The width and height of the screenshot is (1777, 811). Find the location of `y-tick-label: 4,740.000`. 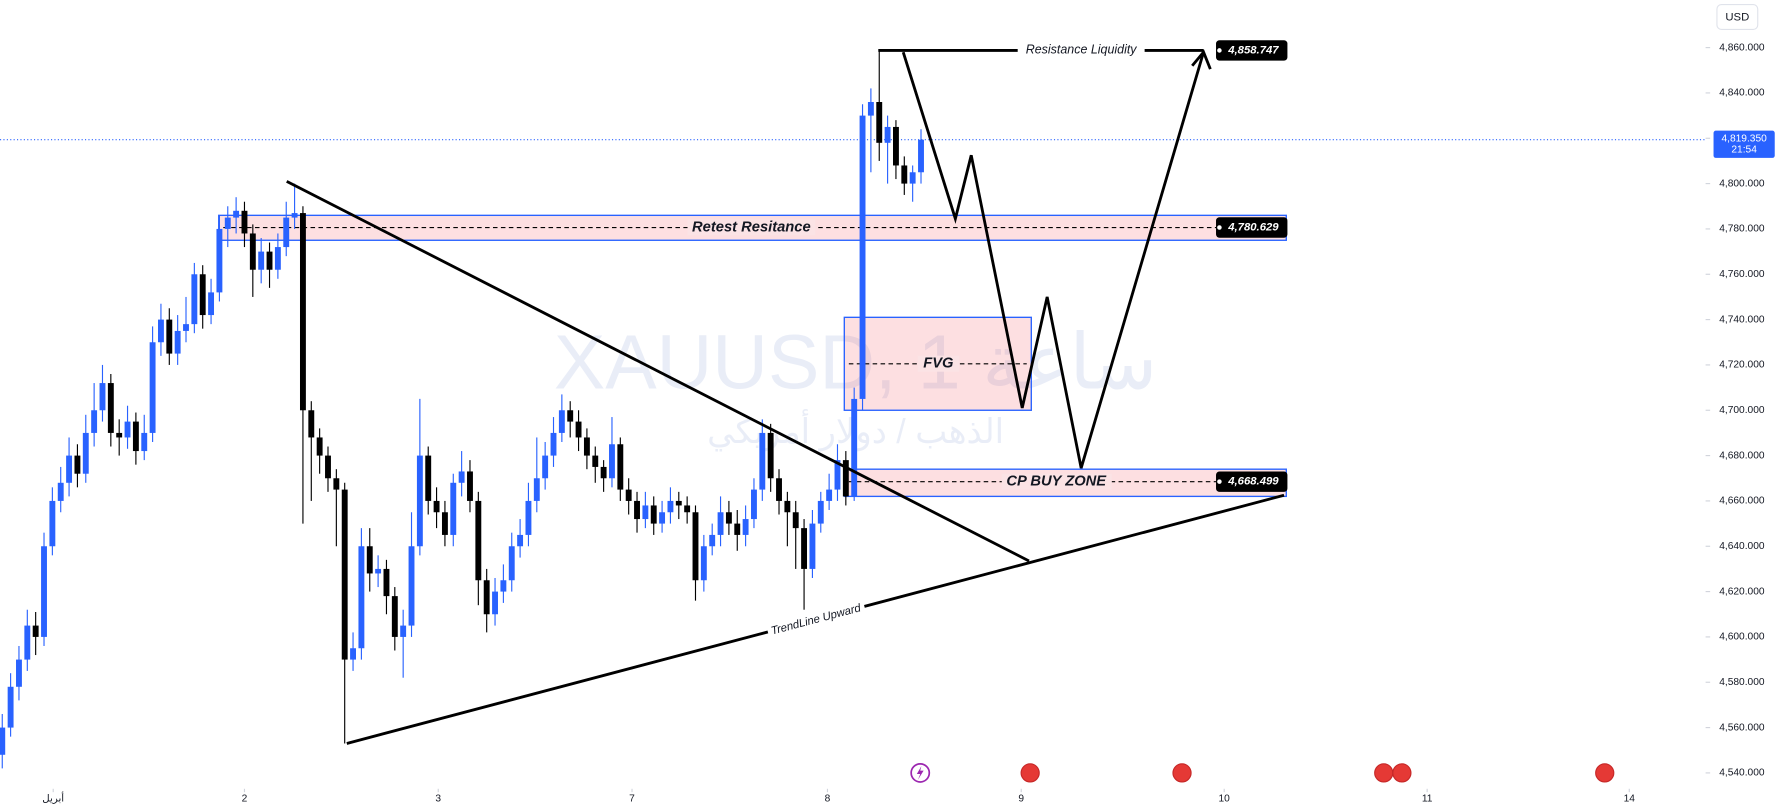

y-tick-label: 4,740.000 is located at coordinates (1742, 319).